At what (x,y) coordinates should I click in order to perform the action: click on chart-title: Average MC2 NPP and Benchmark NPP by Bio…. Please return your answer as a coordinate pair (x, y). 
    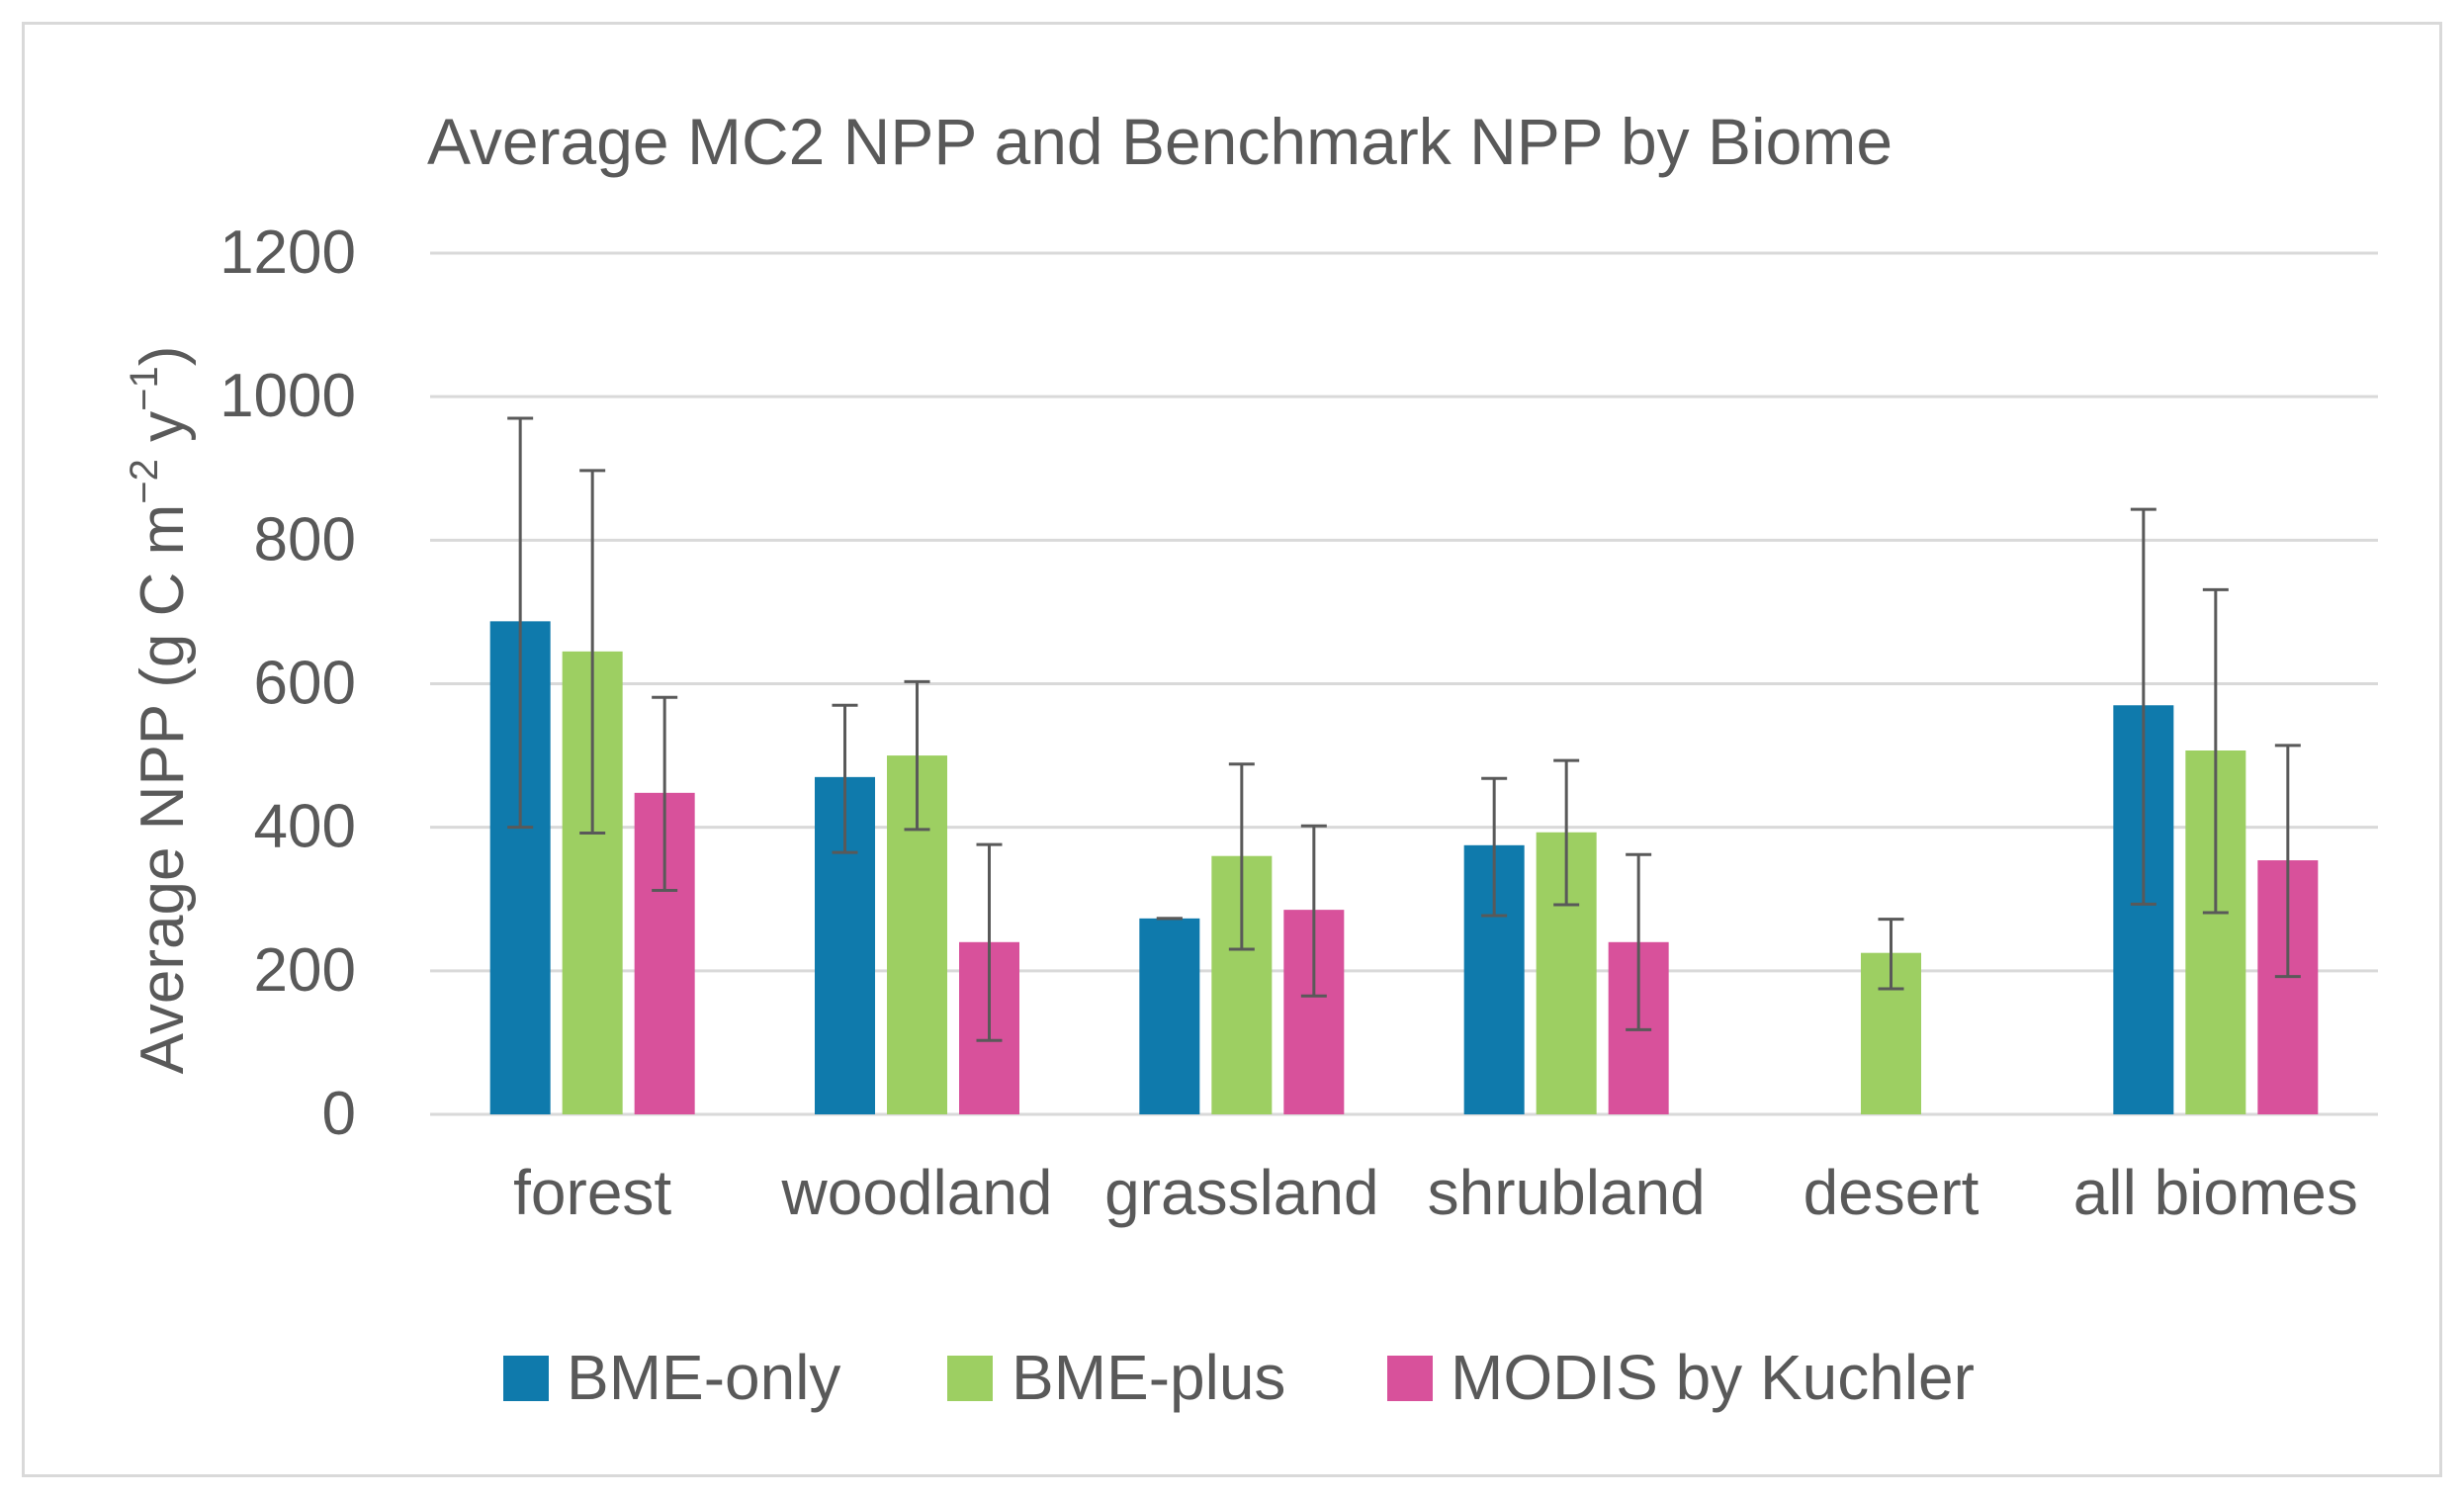
    Looking at the image, I should click on (1159, 142).